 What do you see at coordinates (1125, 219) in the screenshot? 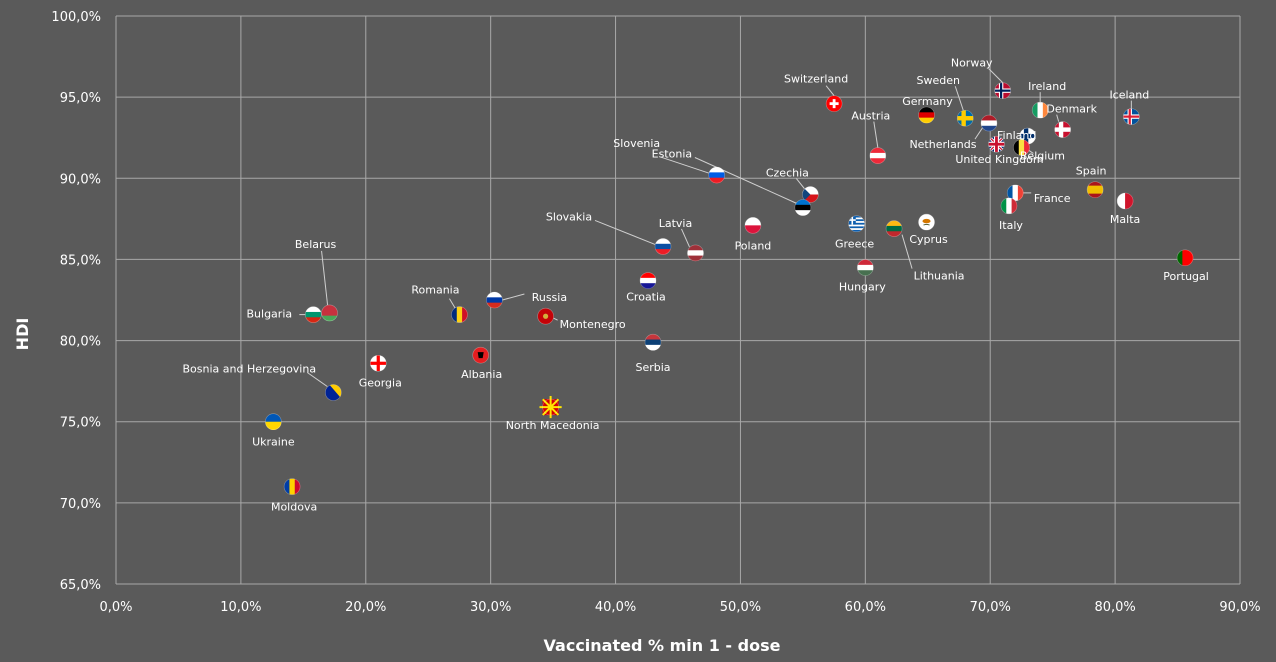
I see `point-label: Malta` at bounding box center [1125, 219].